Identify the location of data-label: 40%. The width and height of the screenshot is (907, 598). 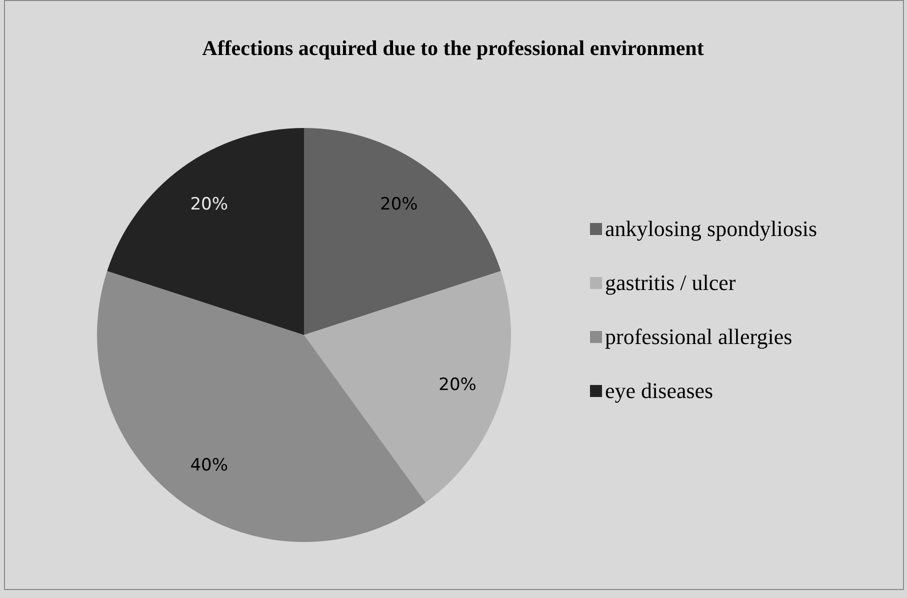
(209, 466).